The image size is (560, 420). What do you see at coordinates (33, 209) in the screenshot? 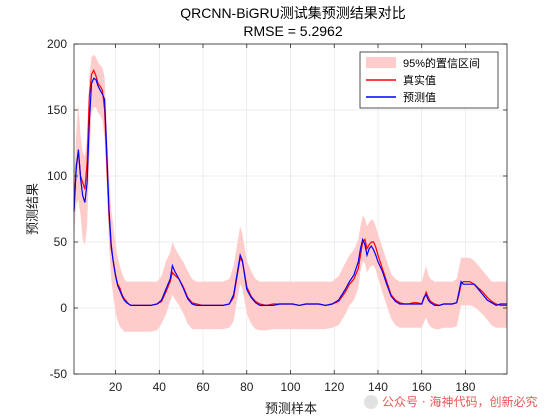
I see `y-axis-label: 预测结果` at bounding box center [33, 209].